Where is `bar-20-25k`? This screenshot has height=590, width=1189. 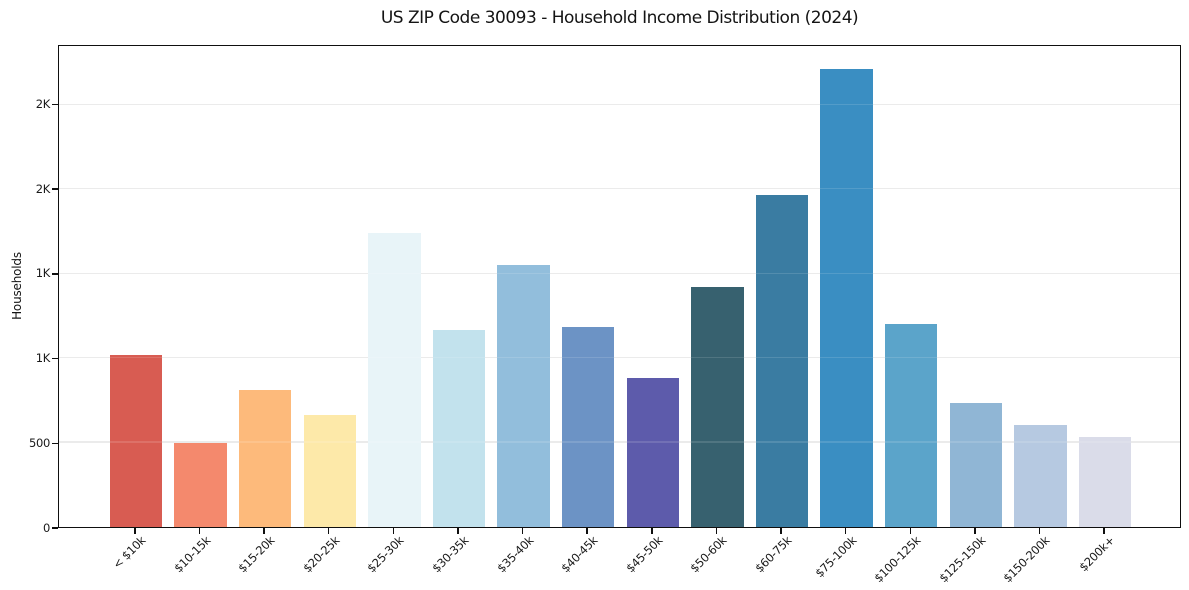 bar-20-25k is located at coordinates (329, 470).